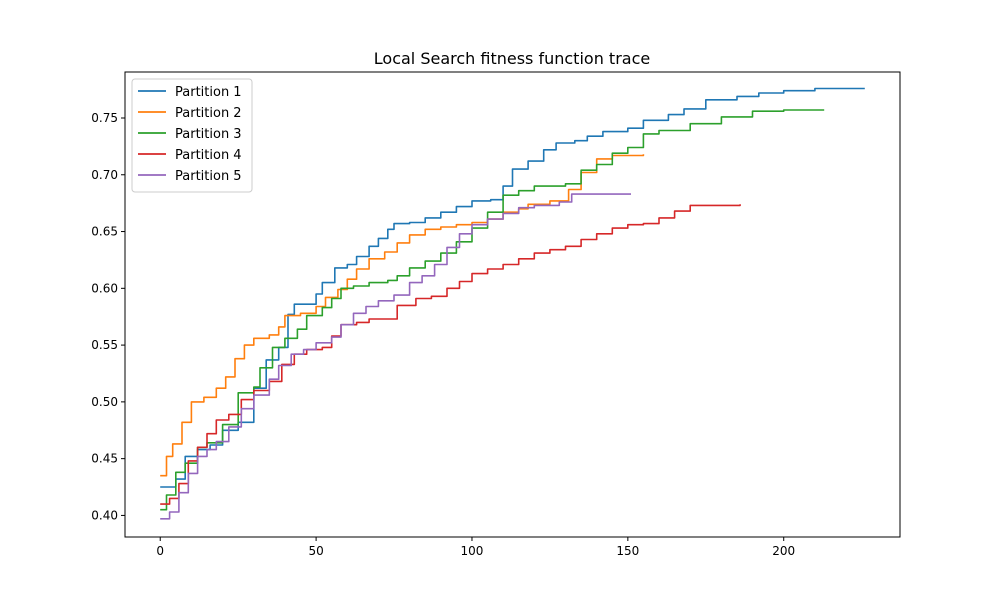  Describe the element at coordinates (208, 134) in the screenshot. I see `legend-label: Partition 3` at that location.